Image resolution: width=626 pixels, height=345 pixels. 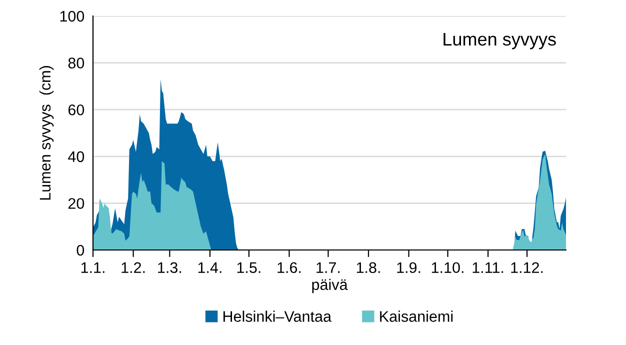 What do you see at coordinates (76, 110) in the screenshot?
I see `y-tick-label: 60` at bounding box center [76, 110].